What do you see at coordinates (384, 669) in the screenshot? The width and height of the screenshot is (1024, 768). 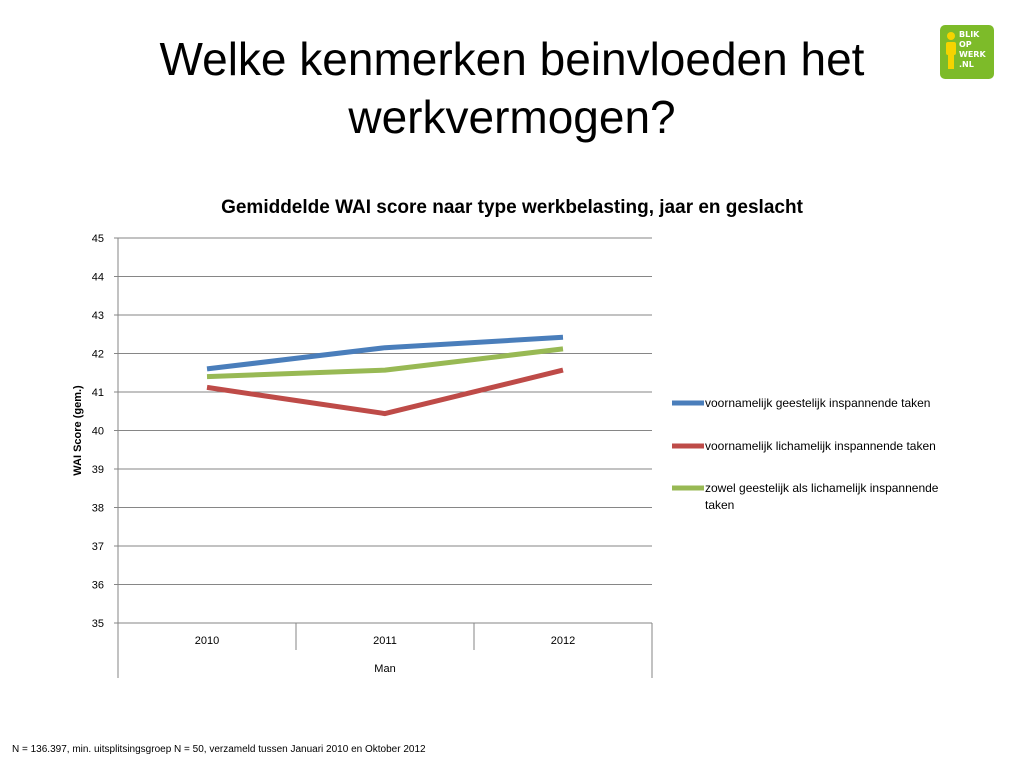 I see `x-group-label: Man` at bounding box center [384, 669].